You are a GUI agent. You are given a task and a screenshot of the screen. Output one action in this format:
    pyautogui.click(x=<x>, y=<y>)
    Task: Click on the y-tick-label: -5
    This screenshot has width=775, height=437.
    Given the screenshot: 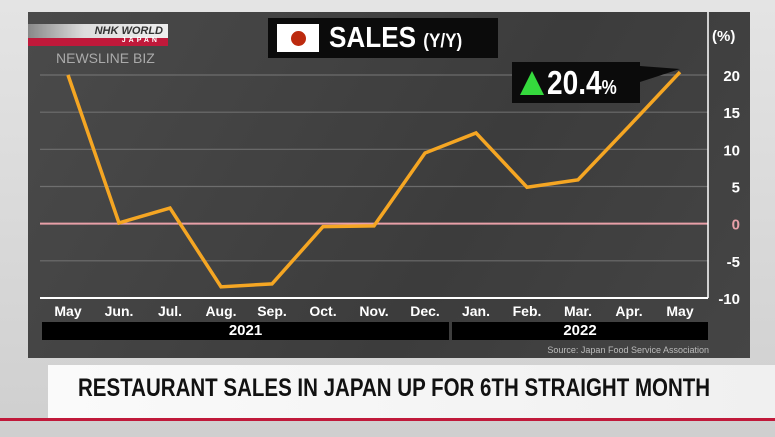 What is the action you would take?
    pyautogui.click(x=733, y=262)
    